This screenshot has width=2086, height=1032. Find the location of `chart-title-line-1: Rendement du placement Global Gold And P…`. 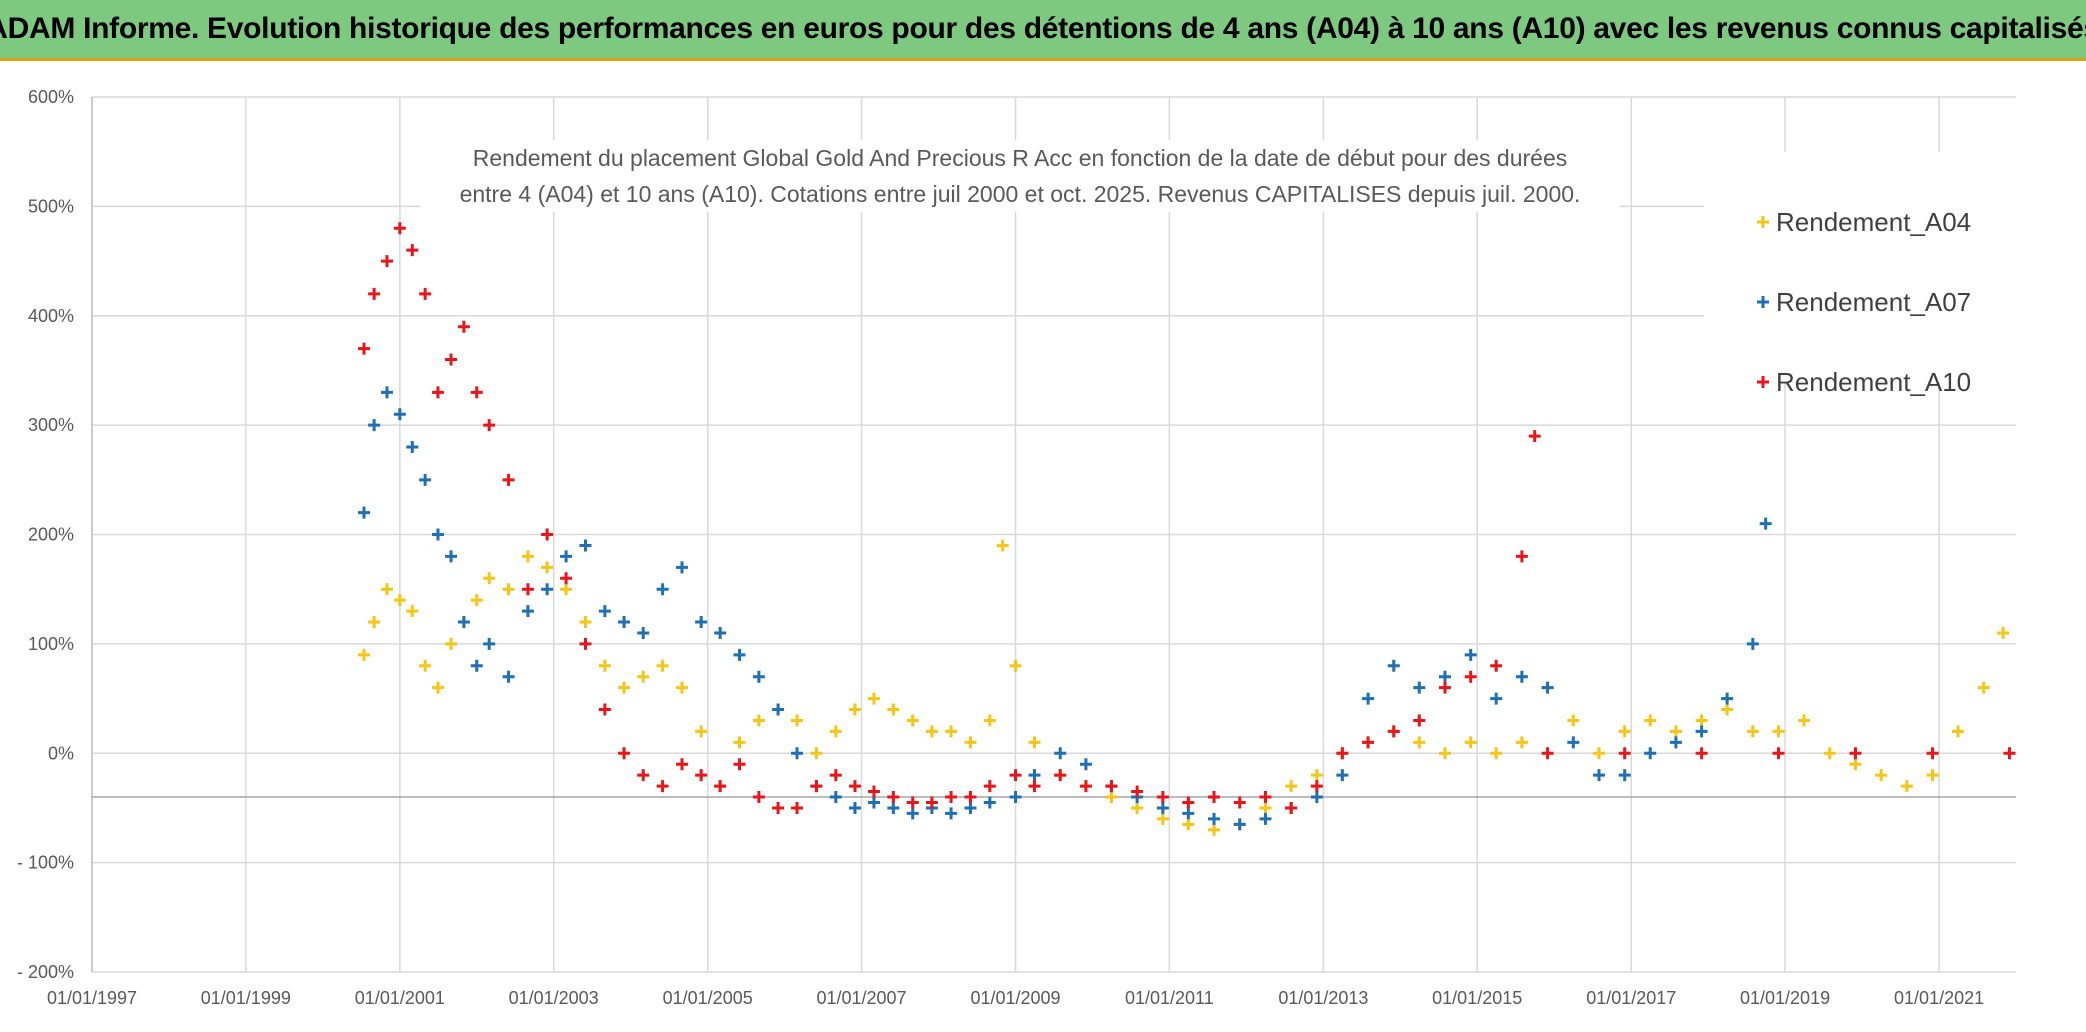

chart-title-line-1: Rendement du placement Global Gold And P… is located at coordinates (1020, 158).